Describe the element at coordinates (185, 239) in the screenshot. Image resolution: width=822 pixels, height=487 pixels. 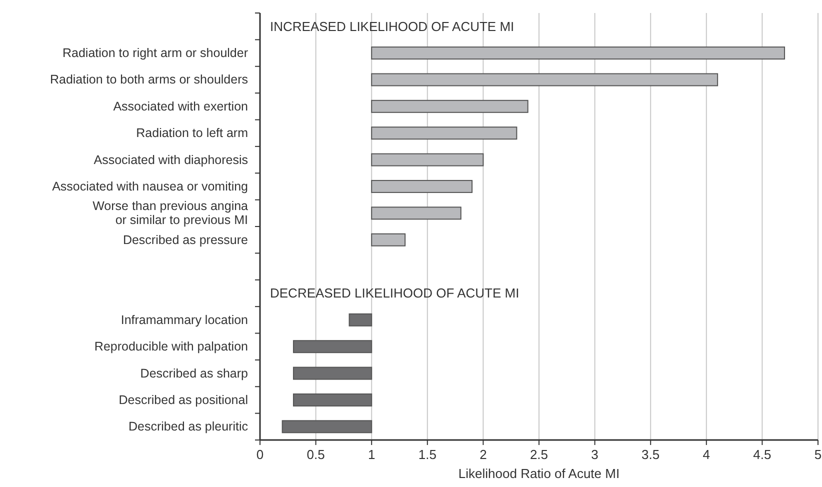
I see `y-tick-label: Described as pressure` at that location.